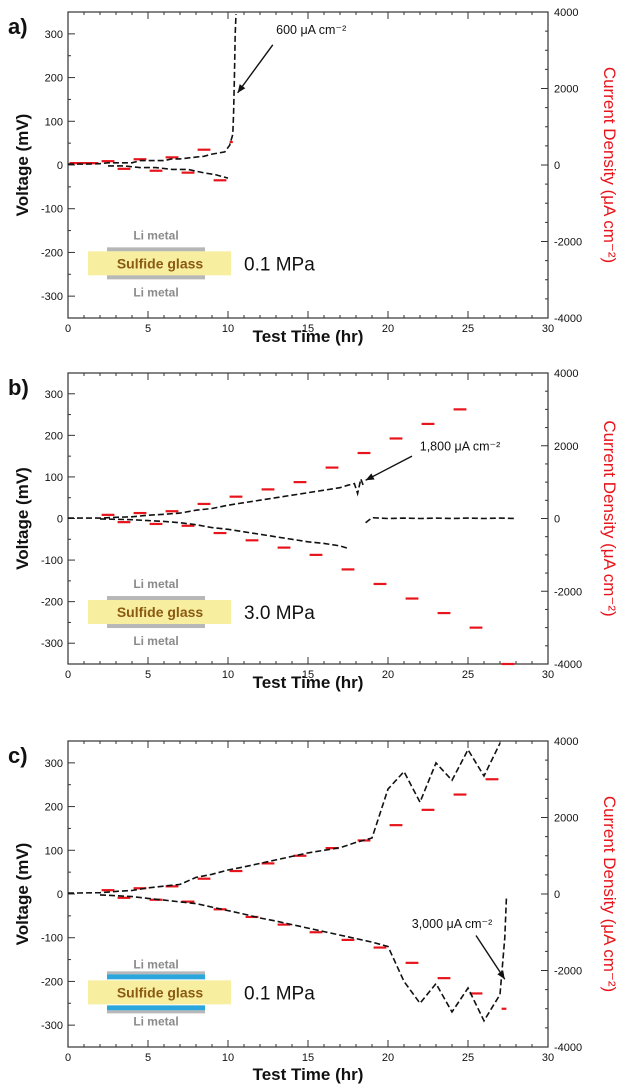 The width and height of the screenshot is (629, 1086). What do you see at coordinates (308, 1058) in the screenshot?
I see `x-tick-label: 15` at bounding box center [308, 1058].